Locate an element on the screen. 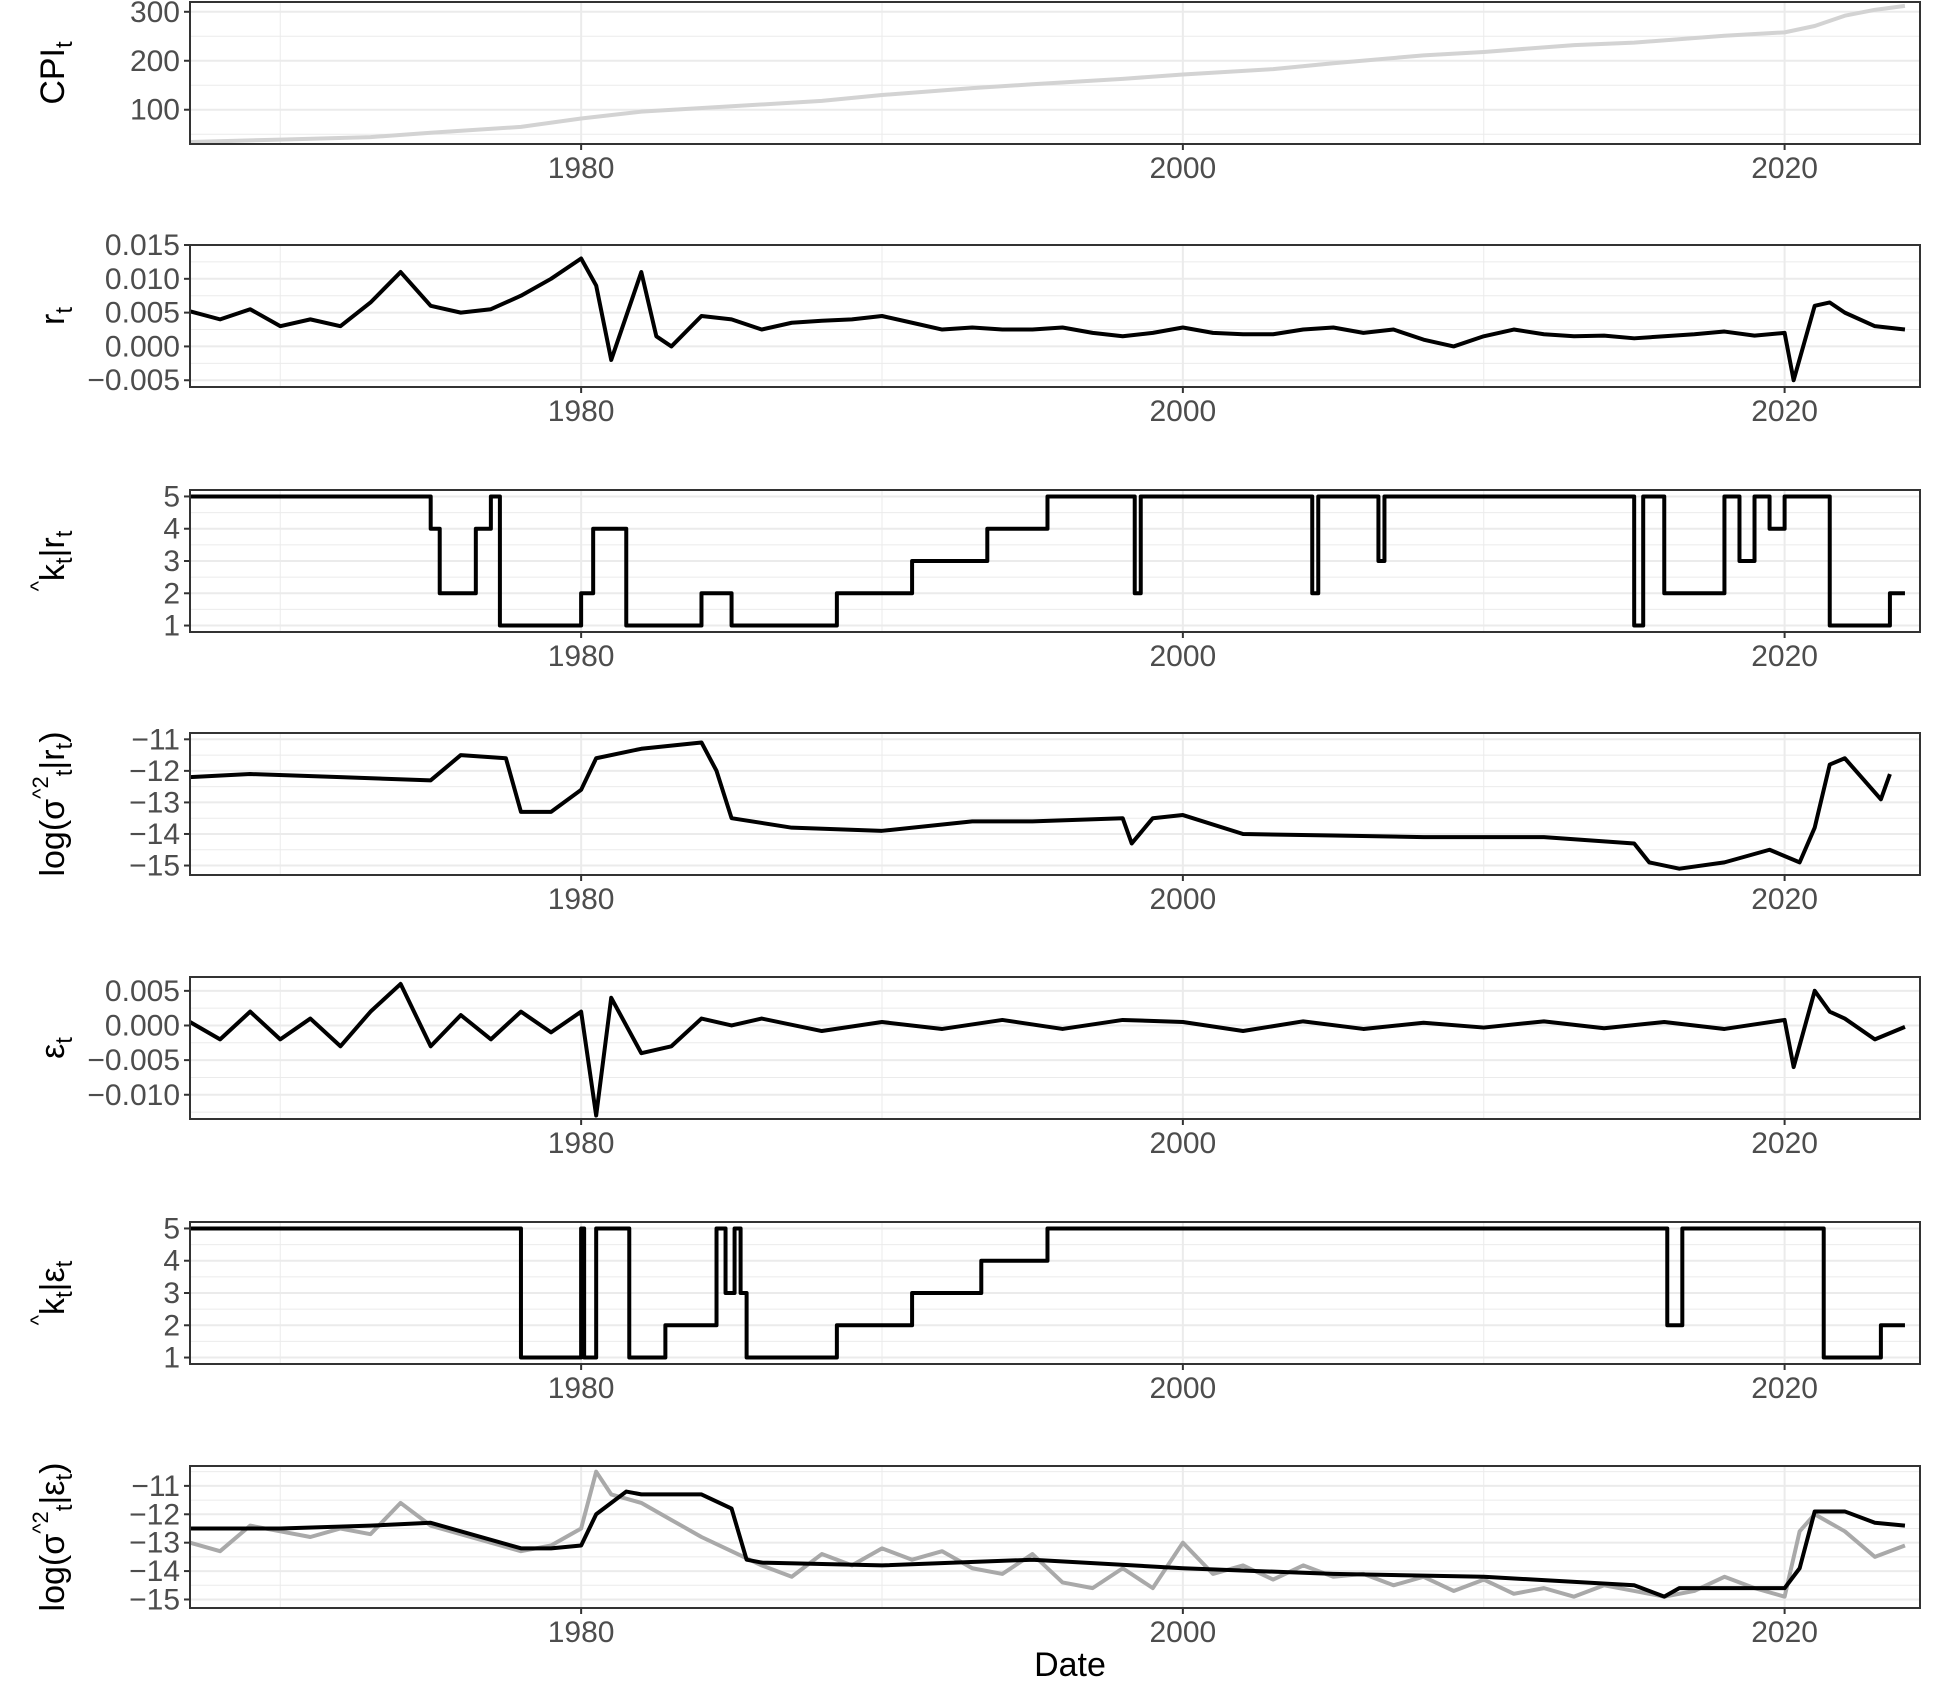 The width and height of the screenshot is (1950, 1682). y-axis-title-main: ε is located at coordinates (53, 1051).